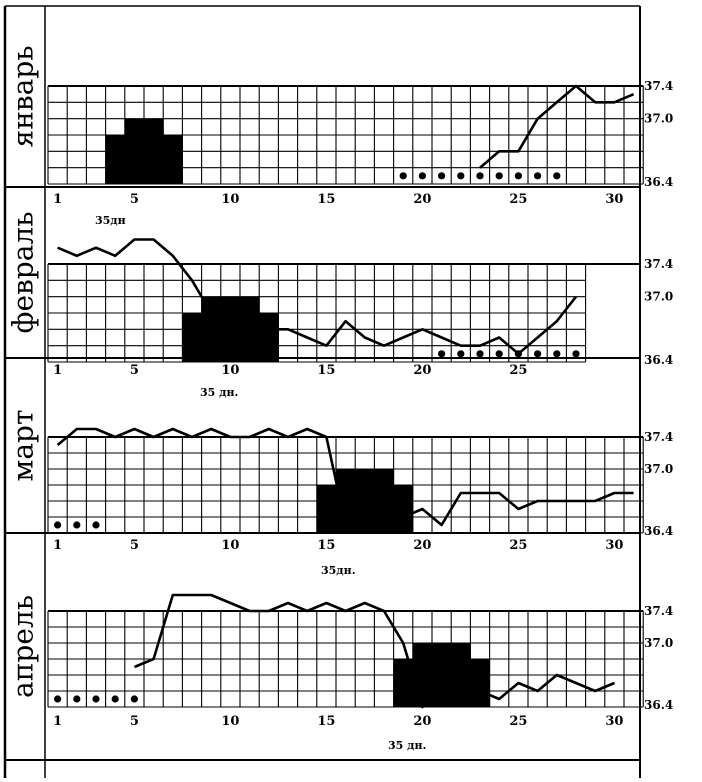 The height and width of the screenshot is (782, 702). I want to click on cycle-length-note: 35дн., so click(338, 570).